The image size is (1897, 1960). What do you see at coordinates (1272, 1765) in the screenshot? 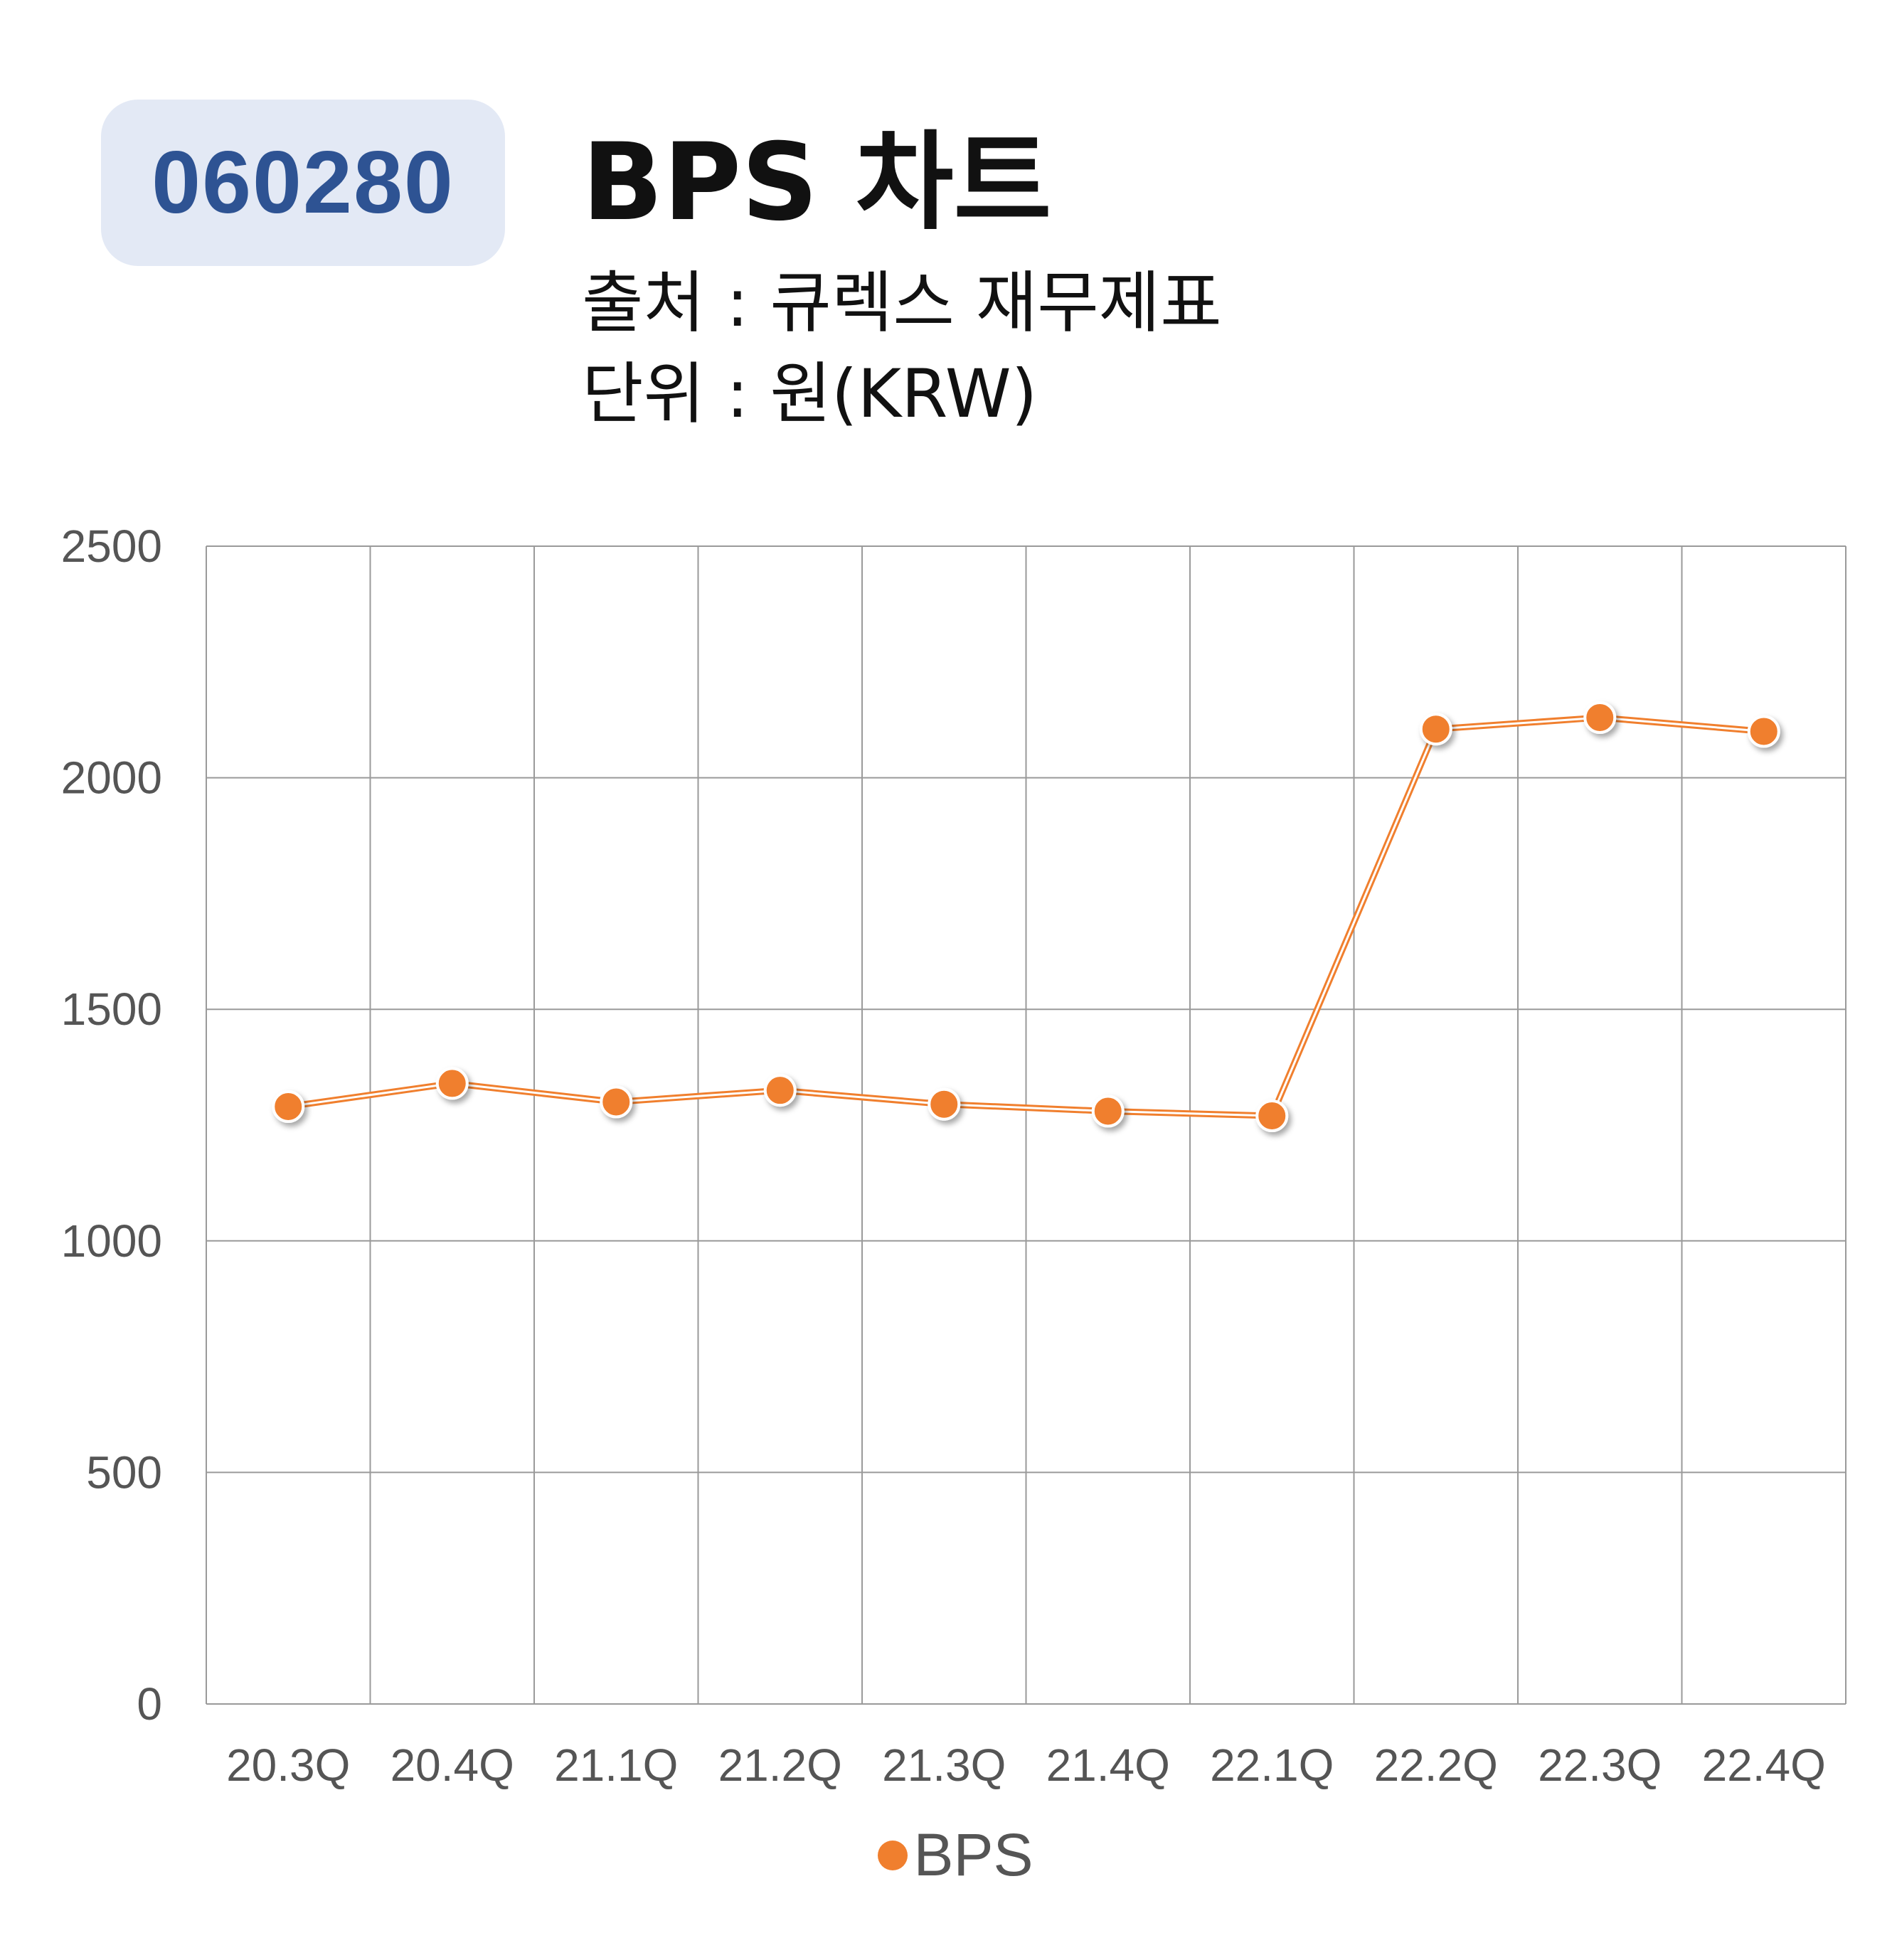
I see `x-tick-label: 22.1Q` at bounding box center [1272, 1765].